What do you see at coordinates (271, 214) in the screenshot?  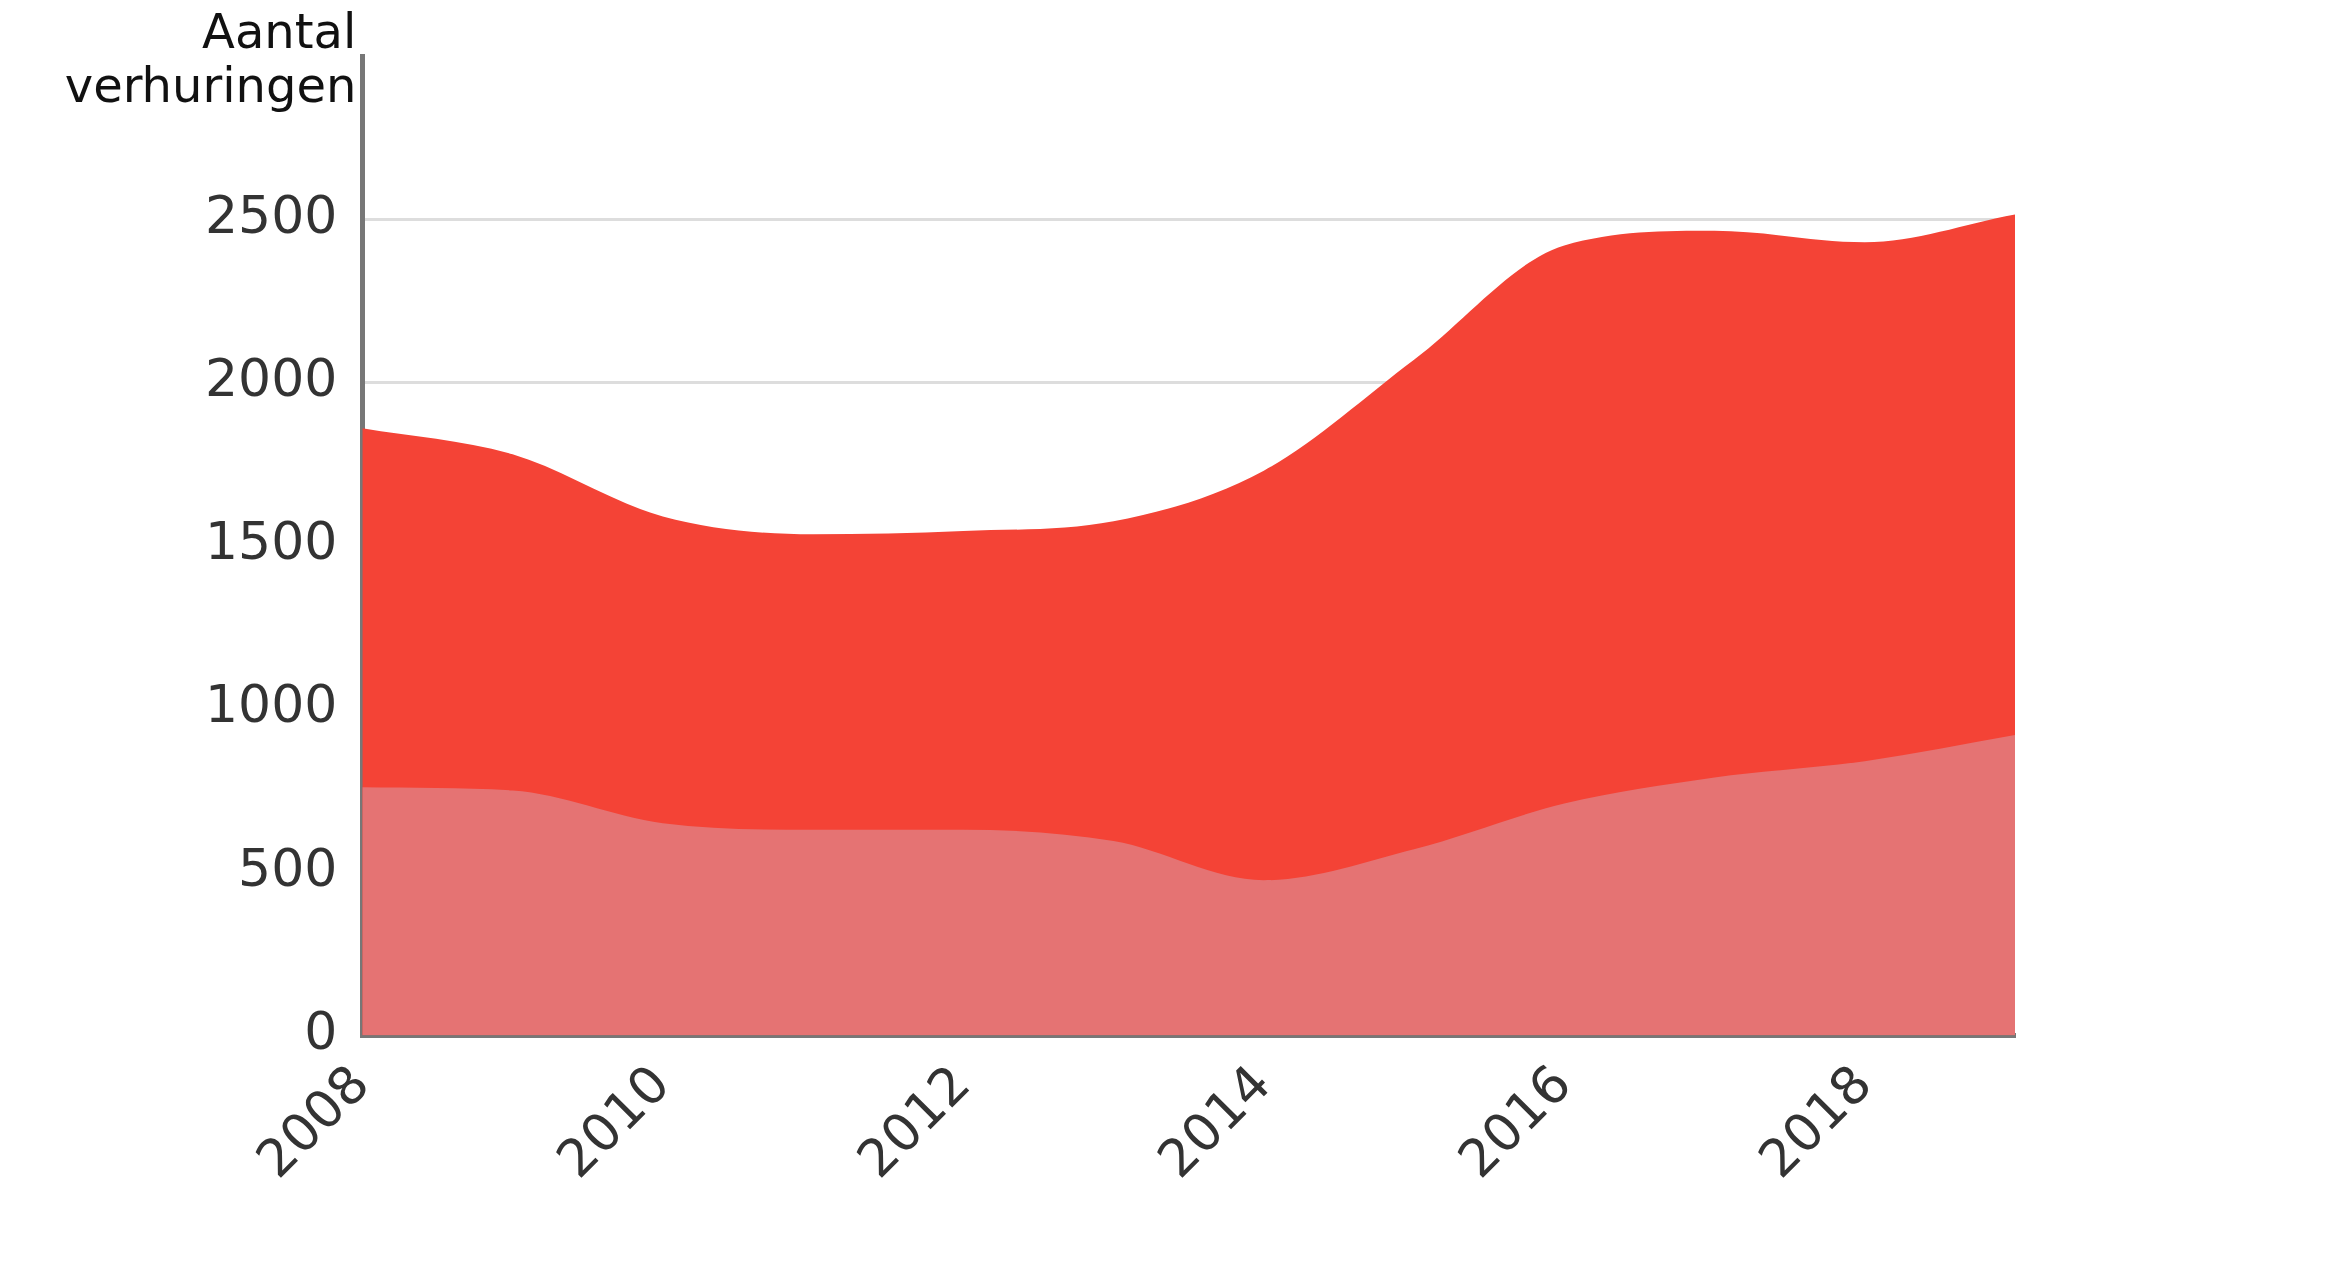 I see `y-tick-label: 2500` at bounding box center [271, 214].